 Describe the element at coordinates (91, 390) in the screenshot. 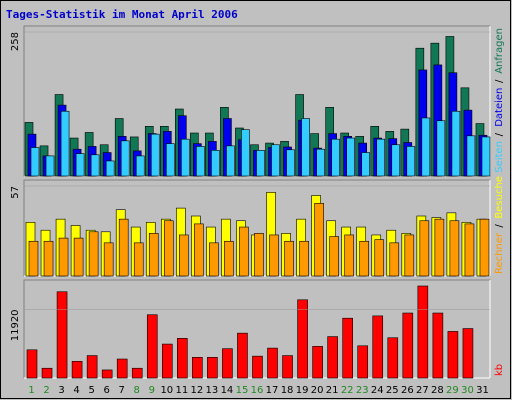

I see `x-tick-label: 5` at that location.